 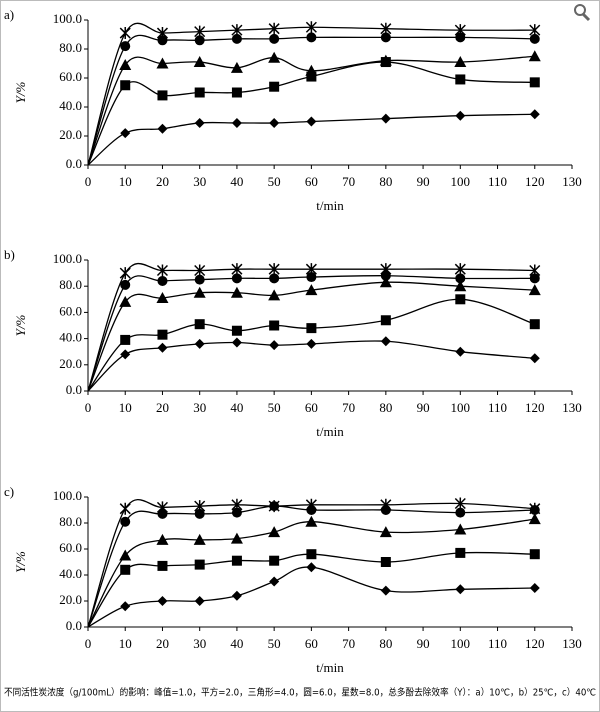 What do you see at coordinates (572, 407) in the screenshot?
I see `x-tick-label: 130` at bounding box center [572, 407].